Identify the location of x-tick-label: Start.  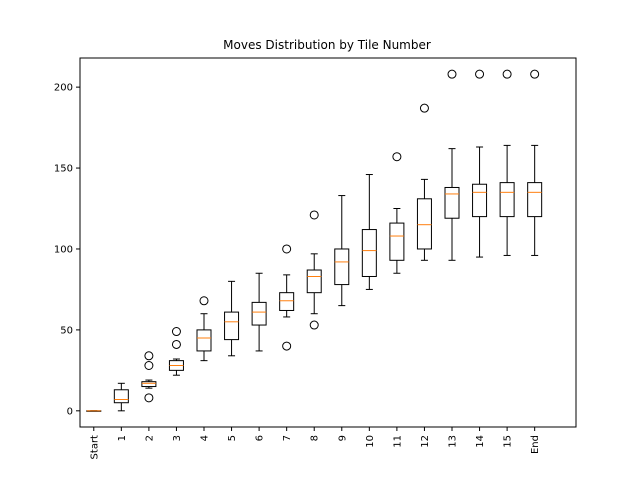
(94, 447).